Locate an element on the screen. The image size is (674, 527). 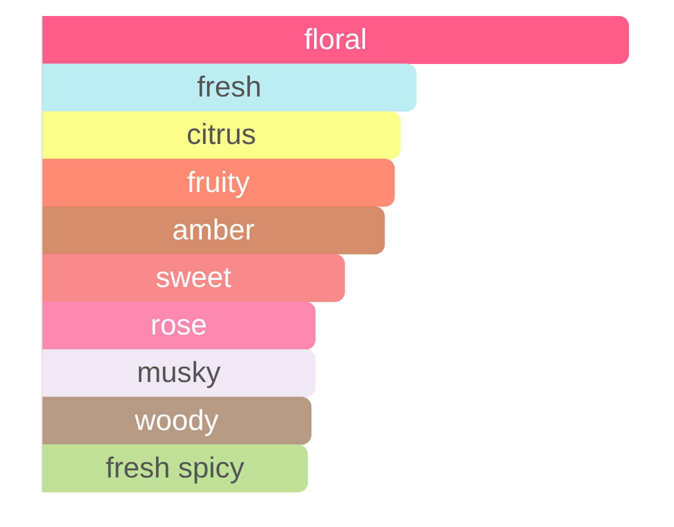
y-tick-label: sweet is located at coordinates (194, 278).